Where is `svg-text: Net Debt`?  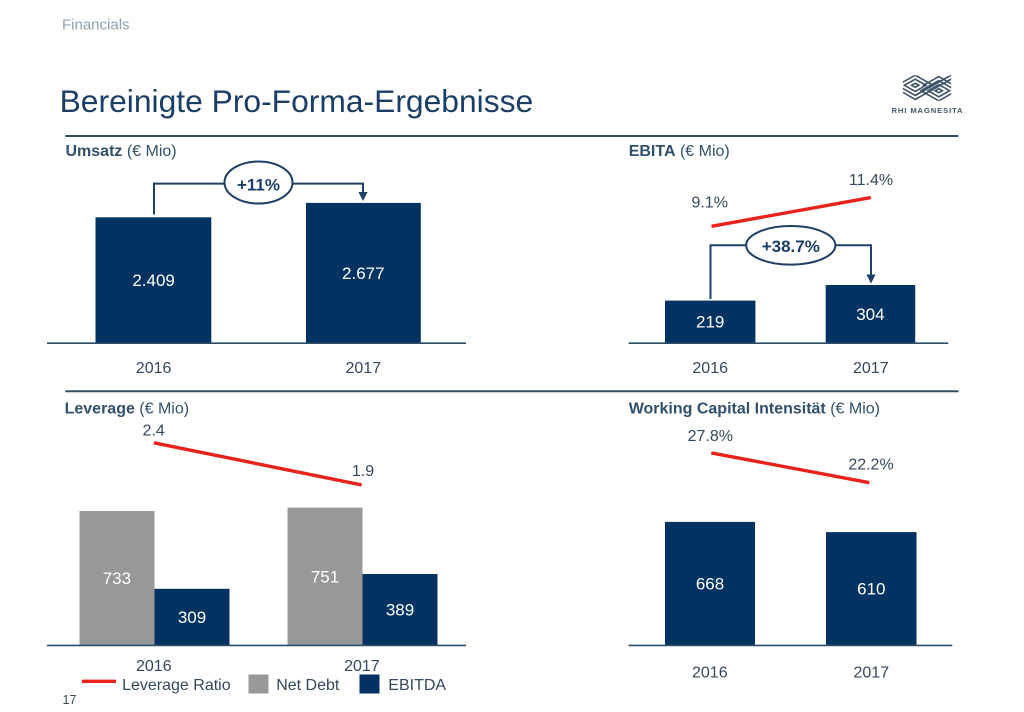 svg-text: Net Debt is located at coordinates (308, 685).